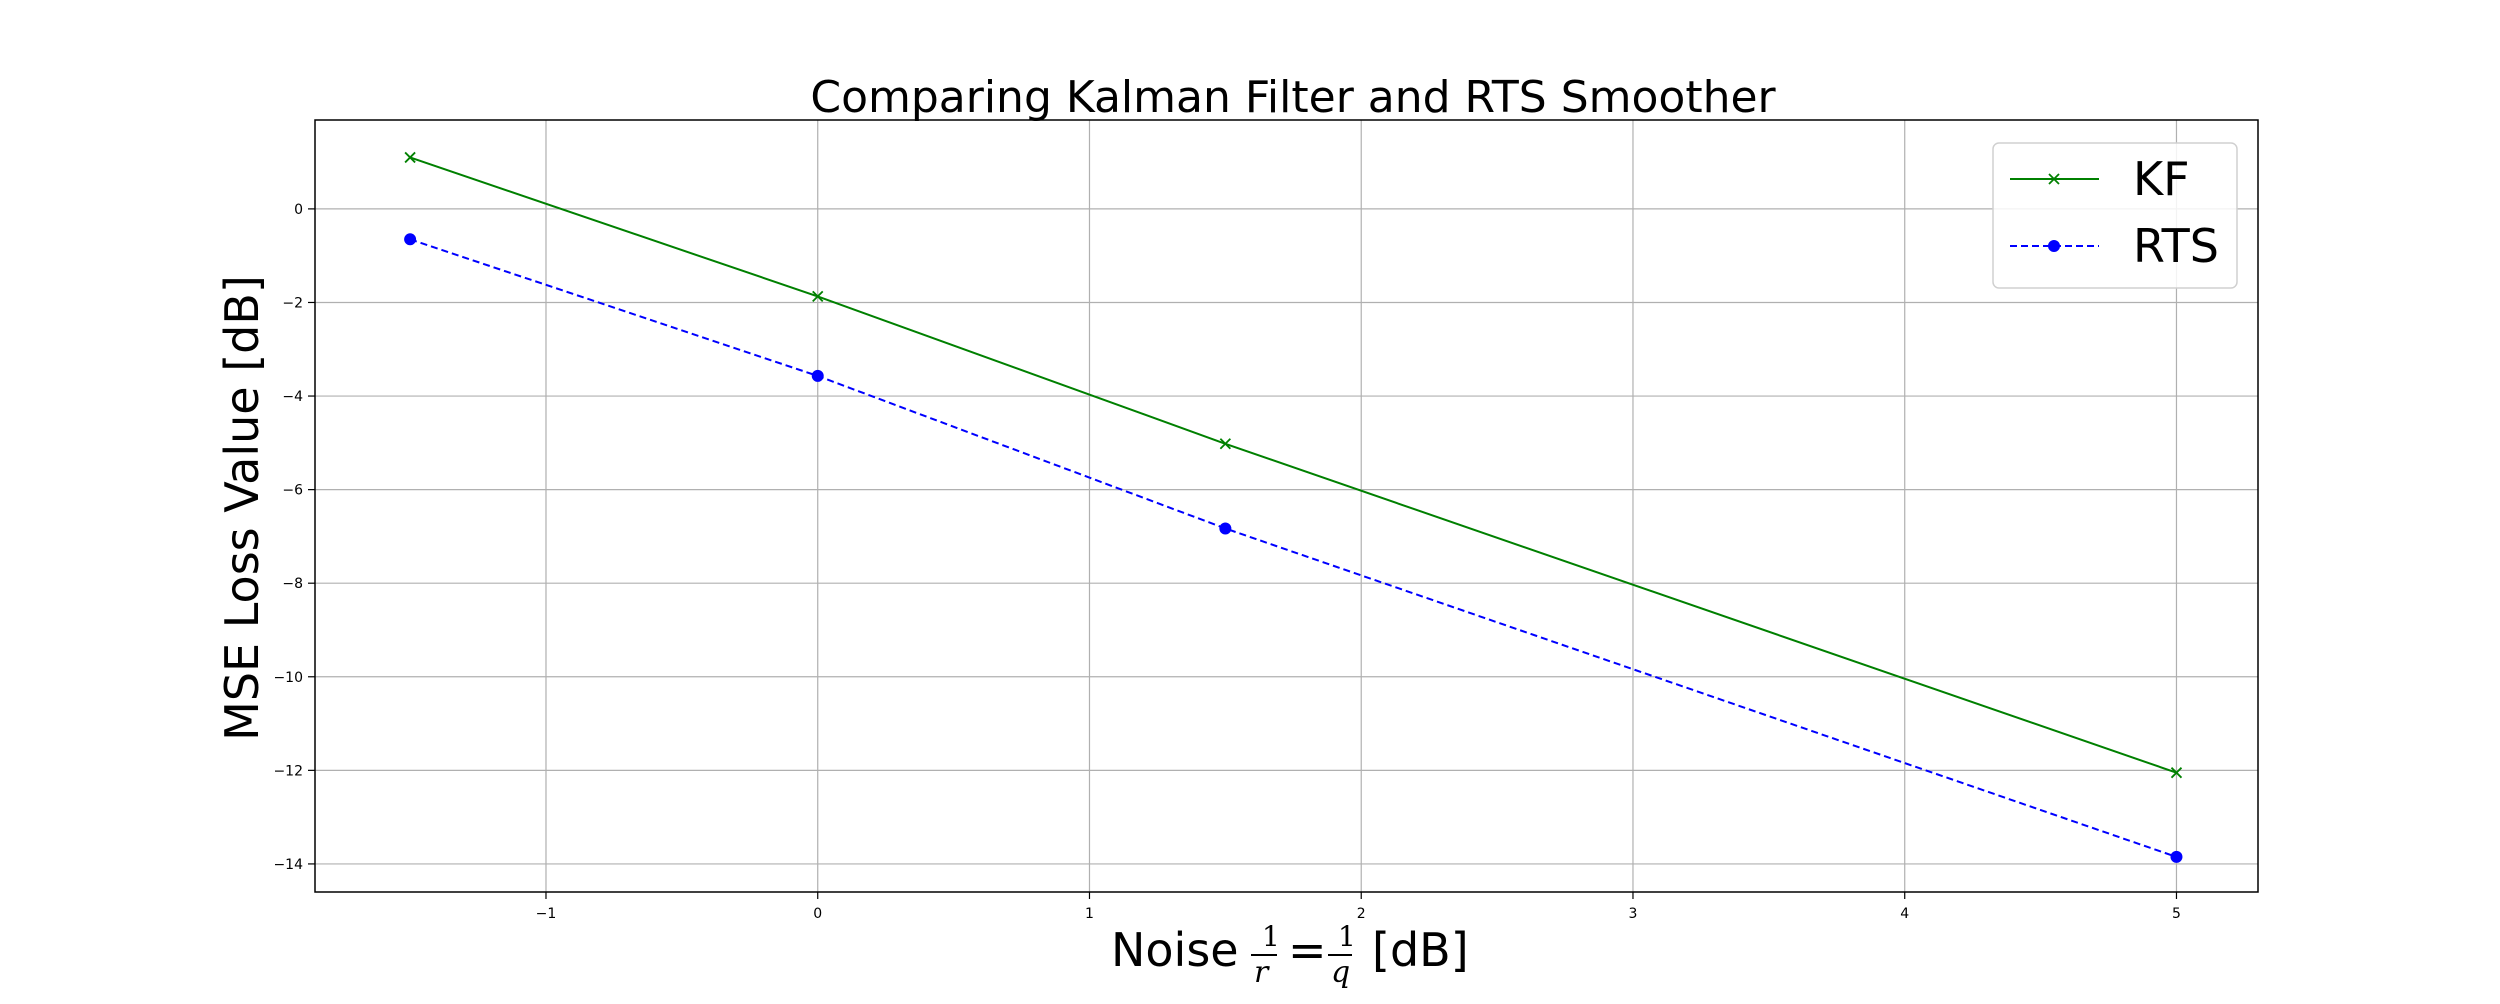  I want to click on x-tick-label: −1, so click(546, 914).